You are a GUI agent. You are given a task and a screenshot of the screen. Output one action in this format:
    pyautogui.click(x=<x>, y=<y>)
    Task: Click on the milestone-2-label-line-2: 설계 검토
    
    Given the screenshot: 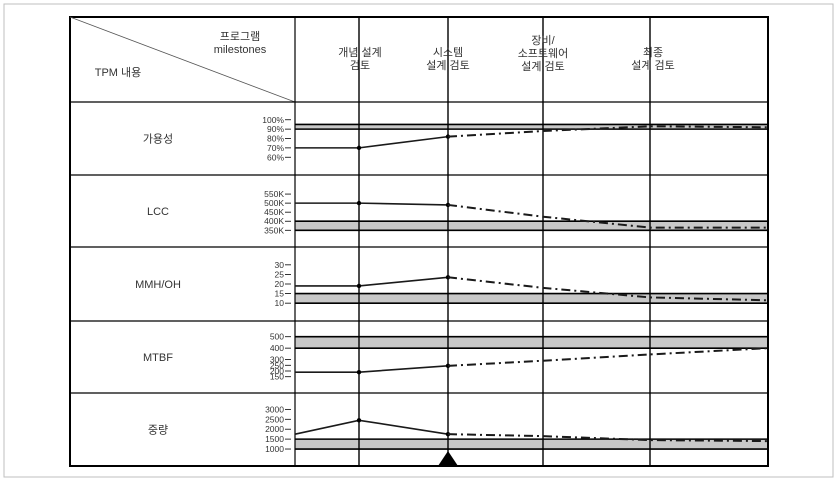 What is the action you would take?
    pyautogui.click(x=448, y=65)
    